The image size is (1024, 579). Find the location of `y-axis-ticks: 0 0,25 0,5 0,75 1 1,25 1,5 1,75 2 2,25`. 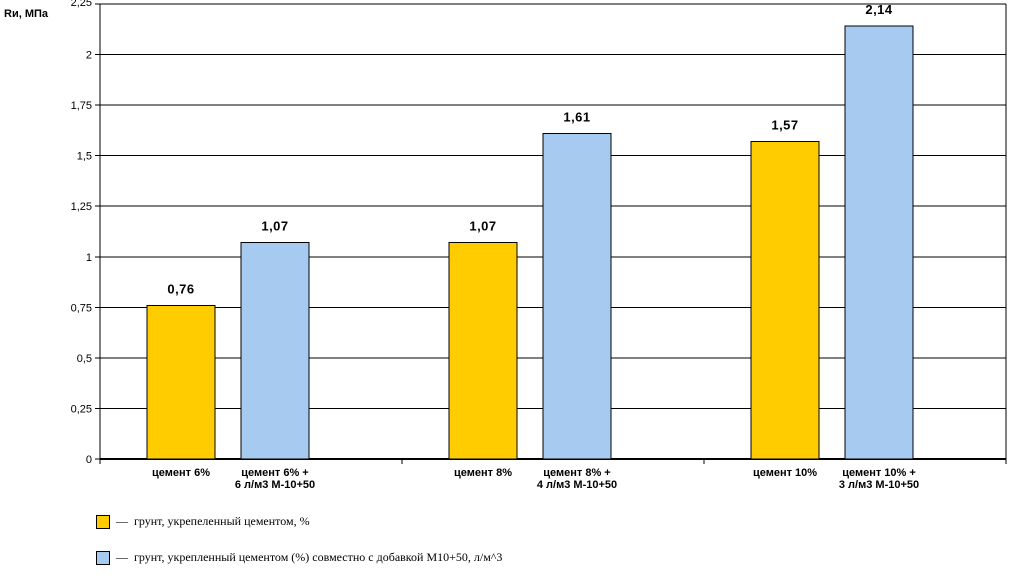

y-axis-ticks: 0 0,25 0,5 0,75 1 1,25 1,5 1,75 2 2,25 is located at coordinates (85, 233).